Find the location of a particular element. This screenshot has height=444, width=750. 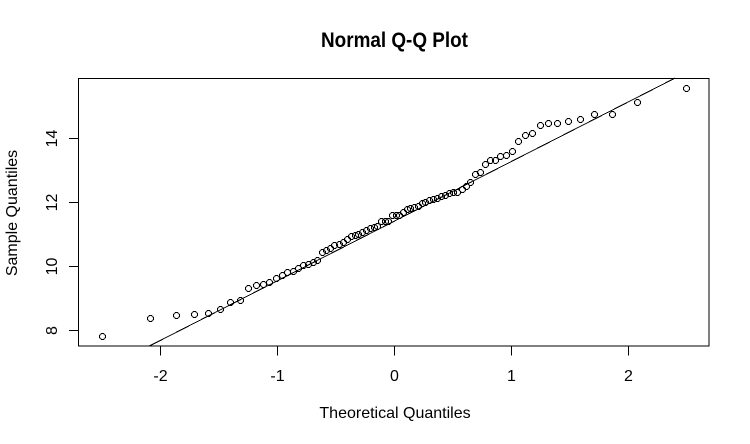

svg-text: Normal Q-Q Plot is located at coordinates (394, 40).